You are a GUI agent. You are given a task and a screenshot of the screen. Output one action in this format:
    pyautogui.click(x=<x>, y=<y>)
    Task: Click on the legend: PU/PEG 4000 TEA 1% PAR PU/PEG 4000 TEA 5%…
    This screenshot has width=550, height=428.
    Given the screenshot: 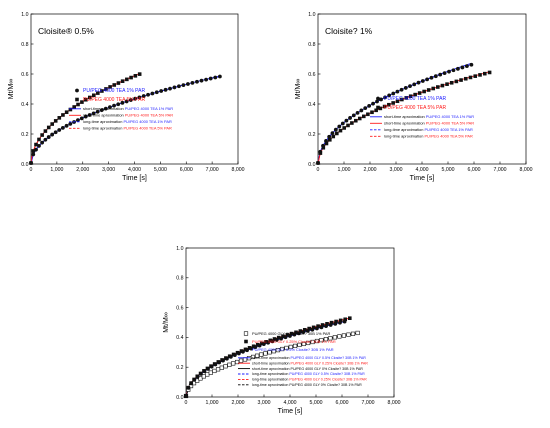 What is the action you would take?
    pyautogui.click(x=121, y=109)
    